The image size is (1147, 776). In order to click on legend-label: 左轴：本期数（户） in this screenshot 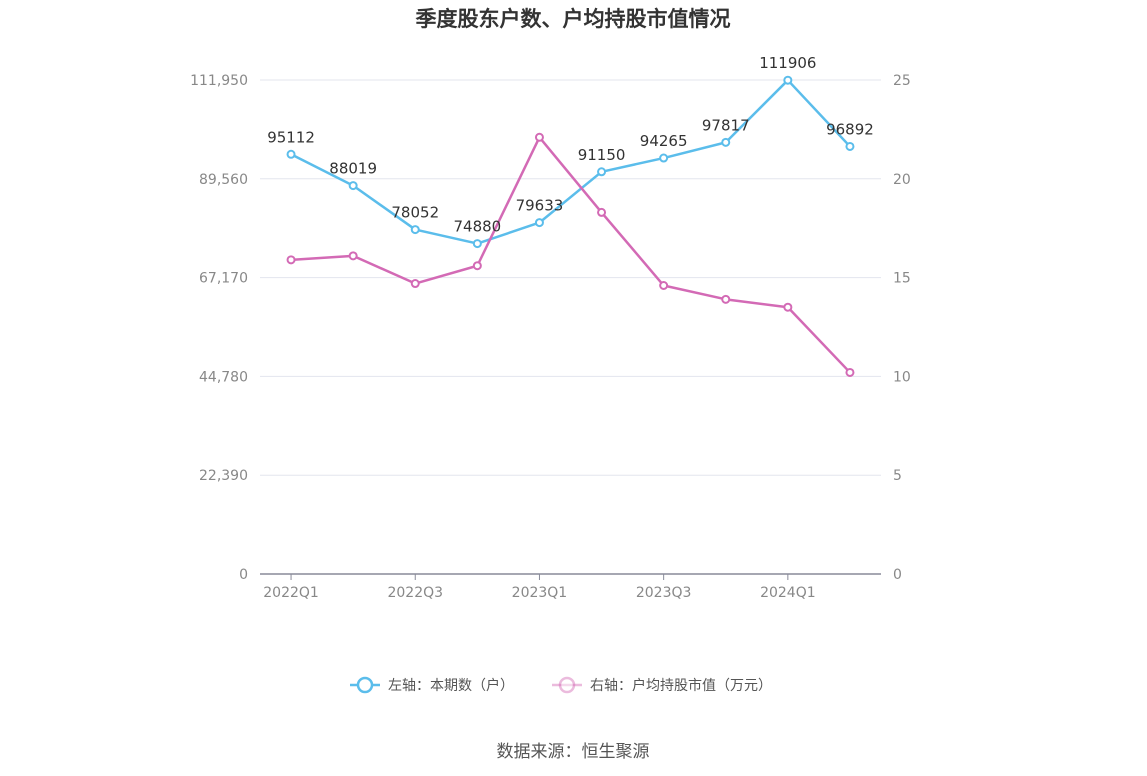, I will do `click(451, 685)`.